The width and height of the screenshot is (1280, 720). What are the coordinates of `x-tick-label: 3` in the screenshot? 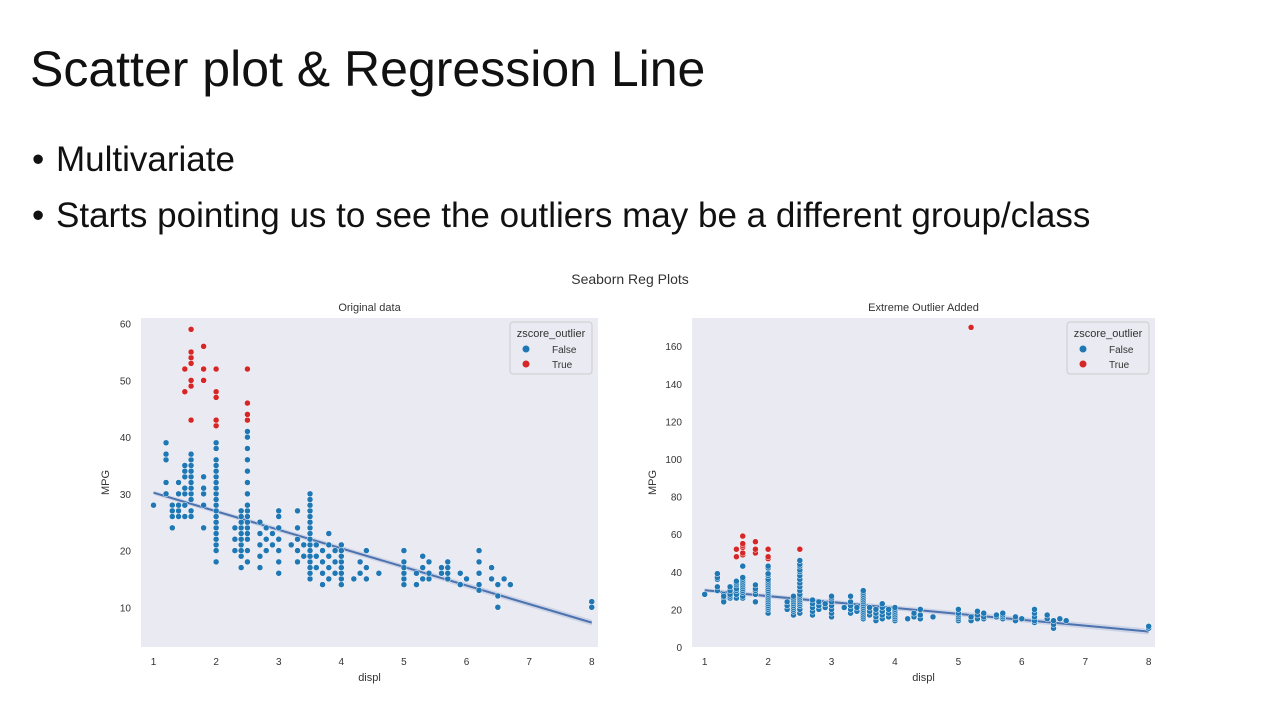 It's located at (279, 662).